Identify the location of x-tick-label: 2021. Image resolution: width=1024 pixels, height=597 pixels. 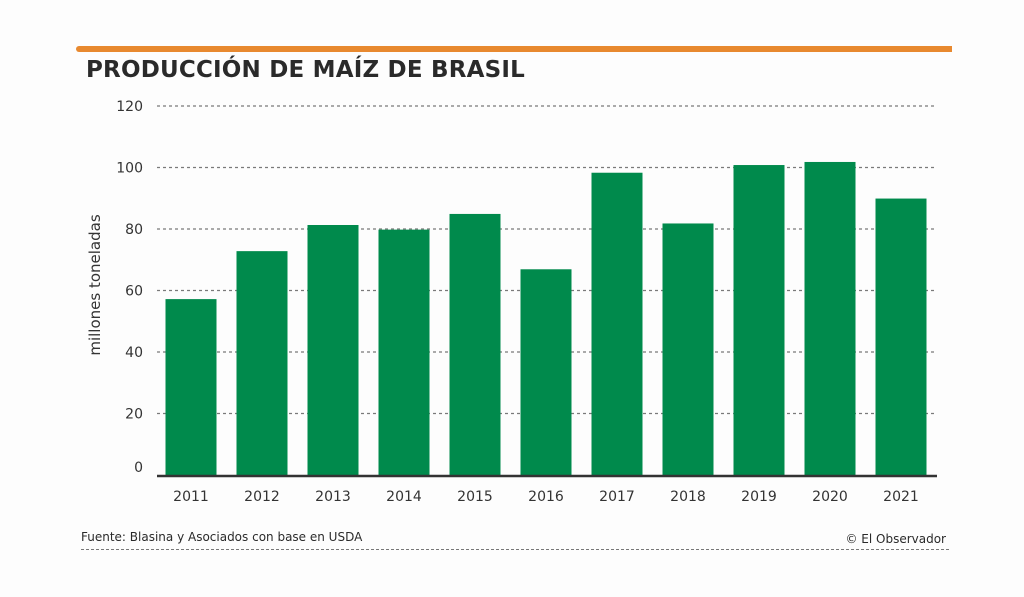
(901, 497).